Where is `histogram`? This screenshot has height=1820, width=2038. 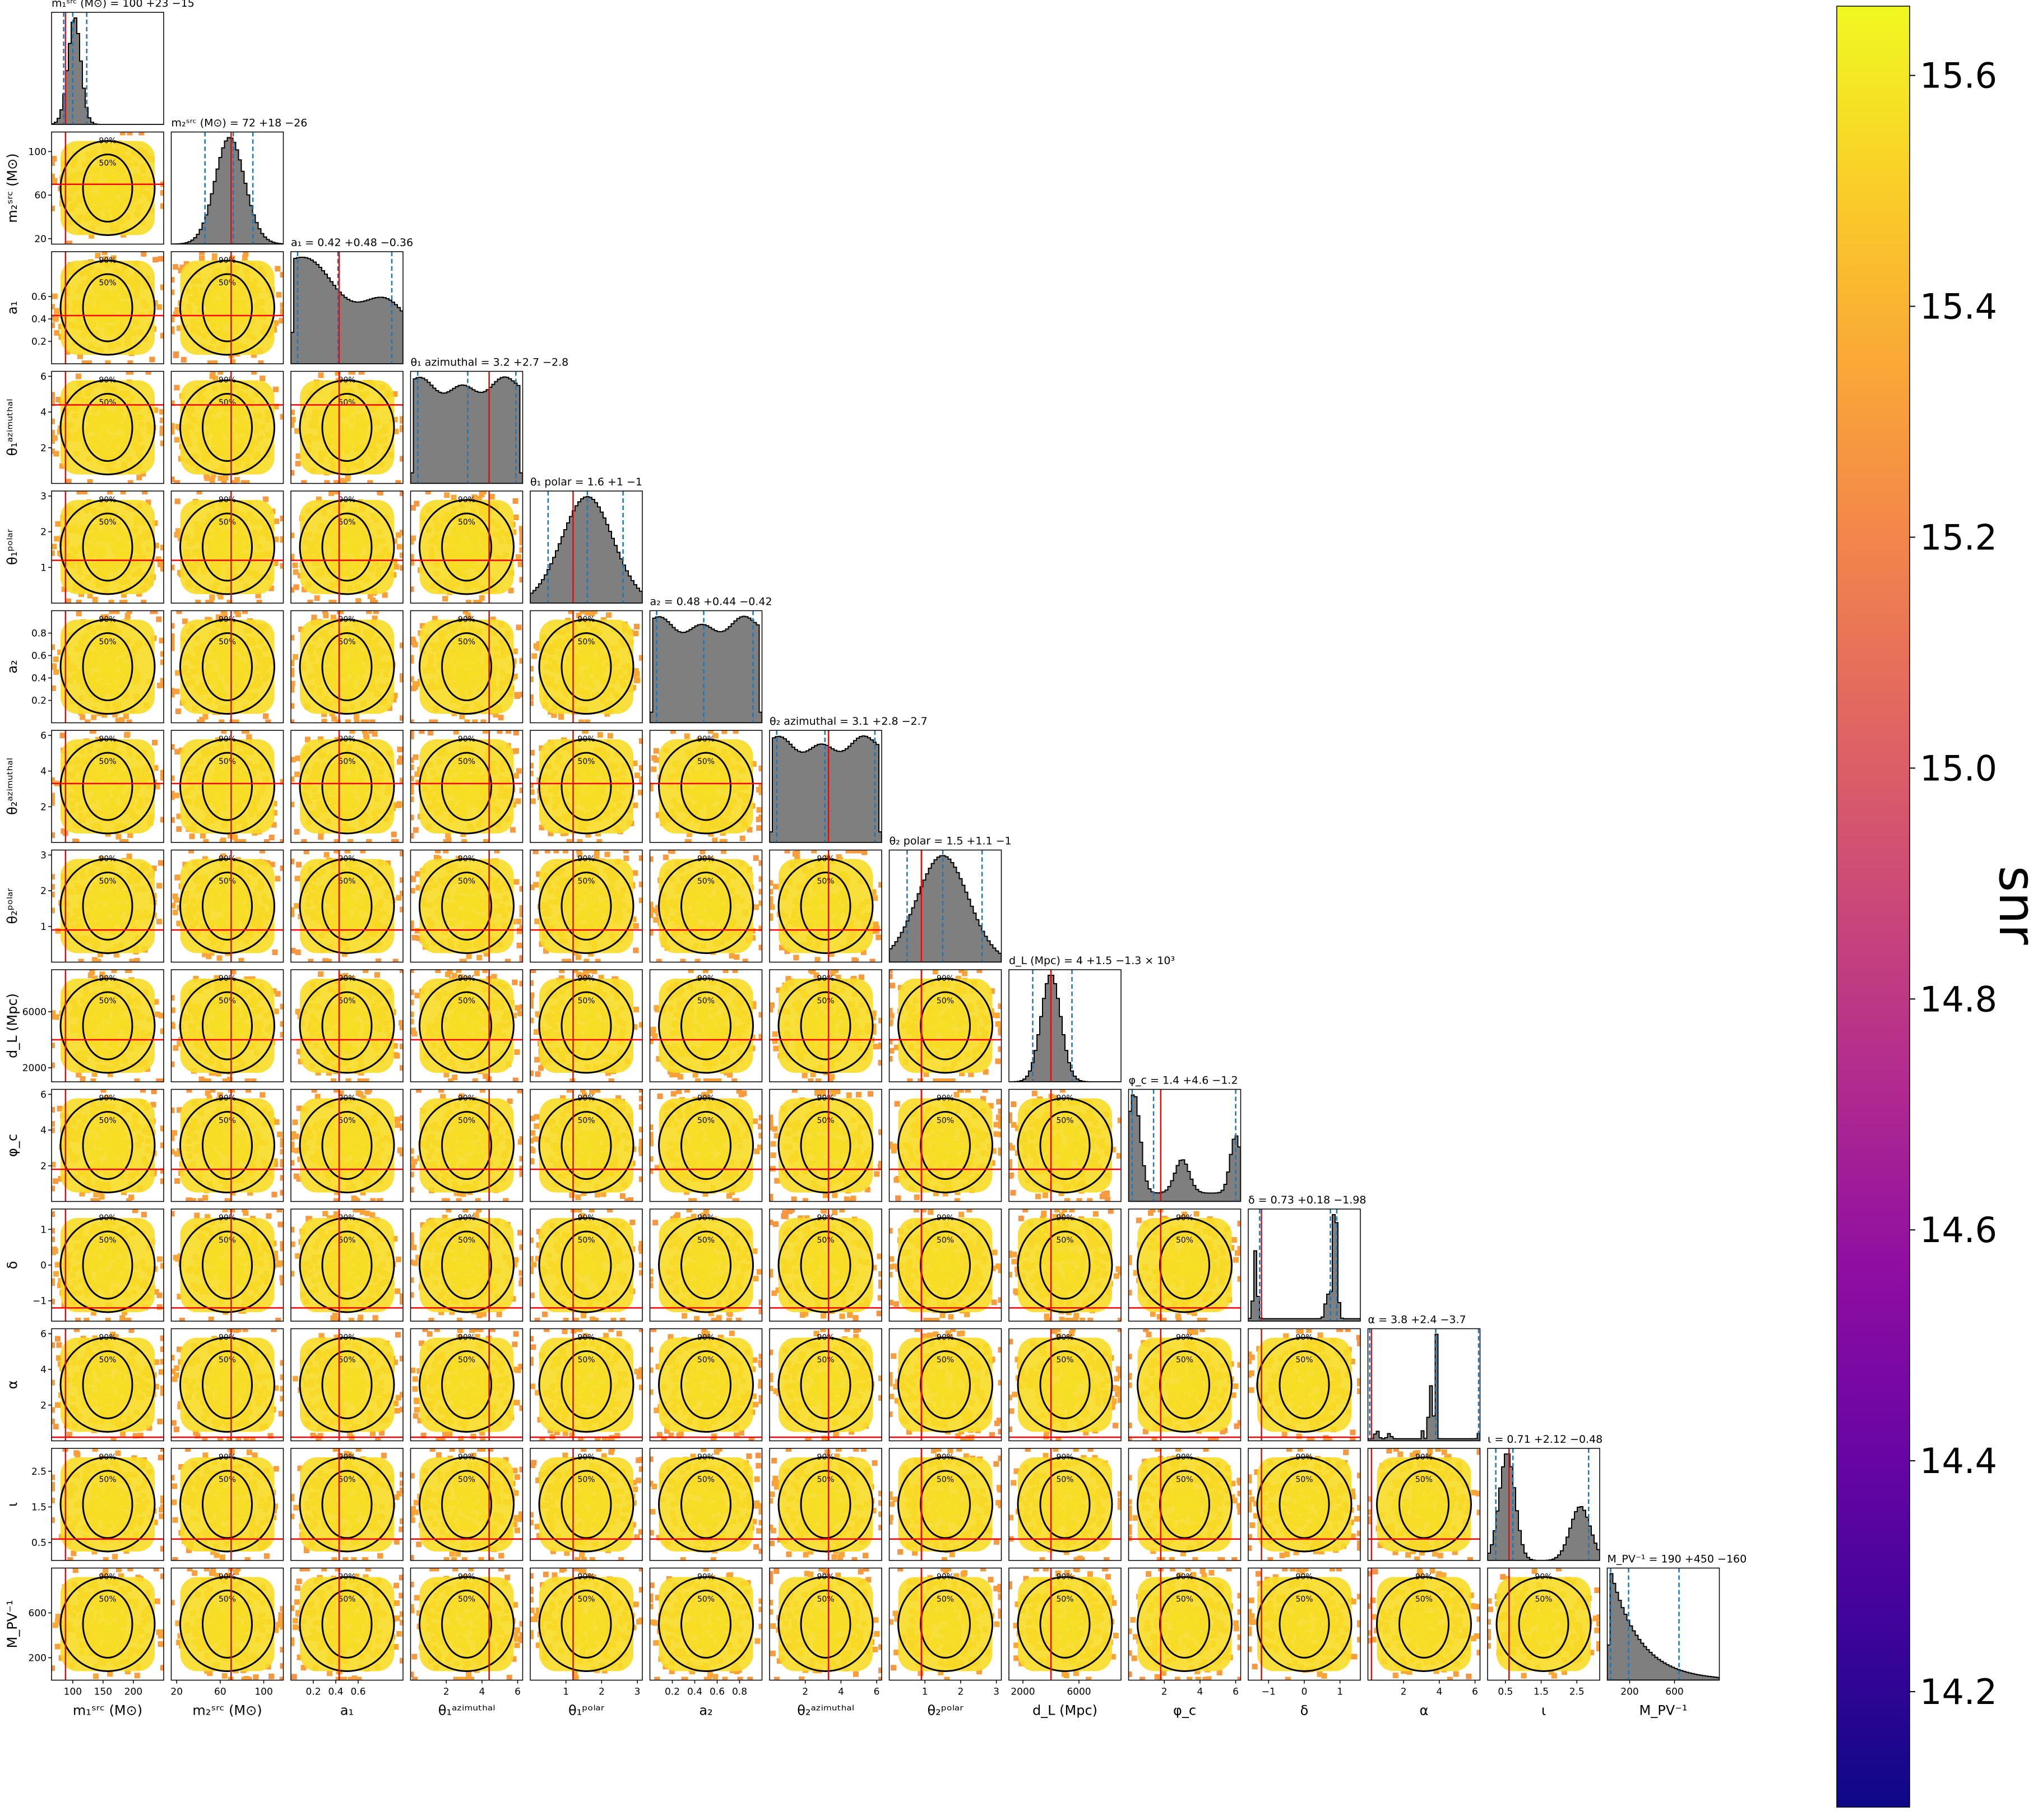 histogram is located at coordinates (347, 310).